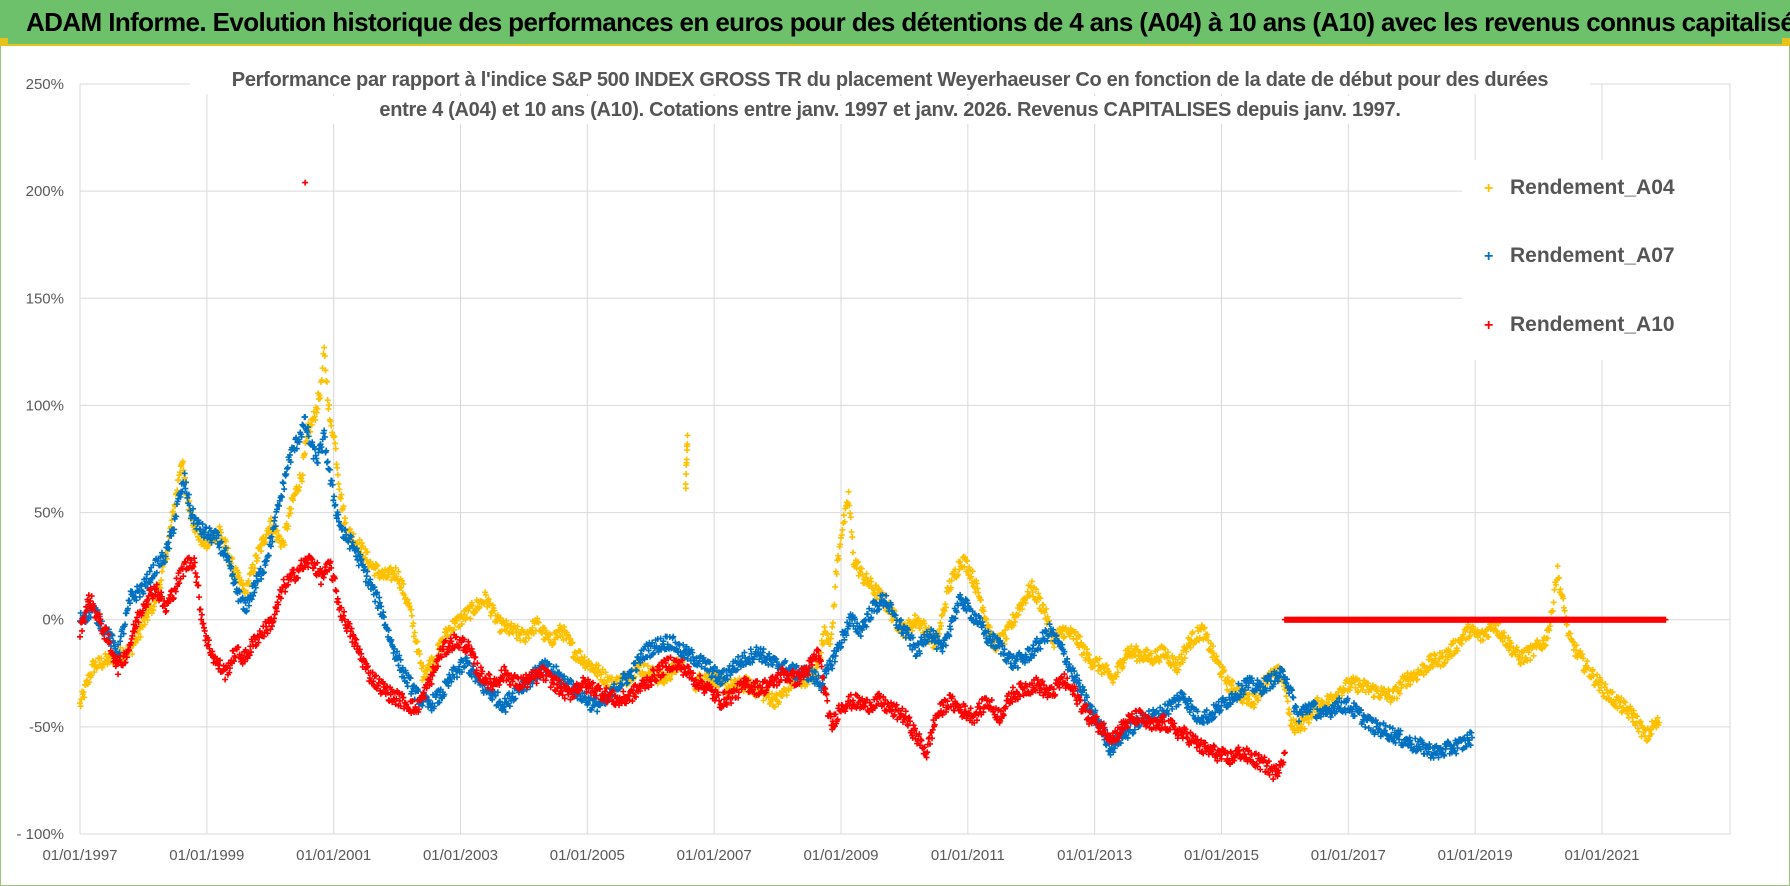 This screenshot has height=886, width=1790. I want to click on x-tick-label: 01/01/1997, so click(79, 855).